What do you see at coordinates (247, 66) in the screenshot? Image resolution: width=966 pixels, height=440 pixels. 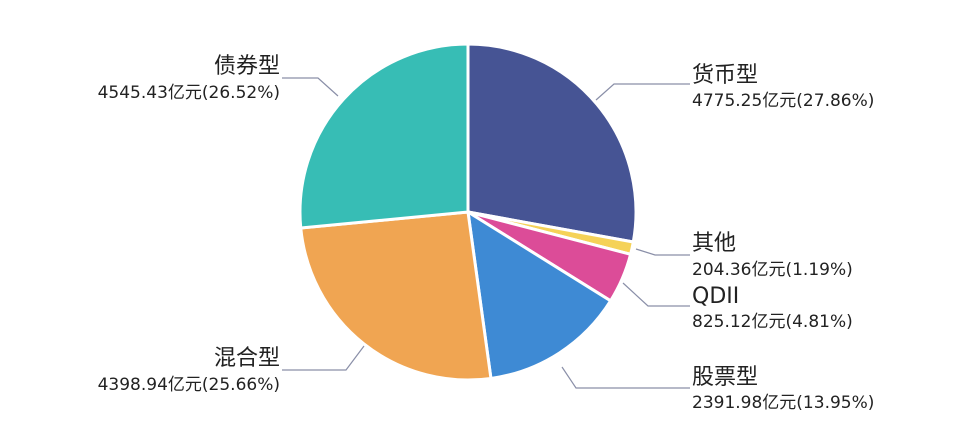 I see `slice-name-label-5: 债券型` at bounding box center [247, 66].